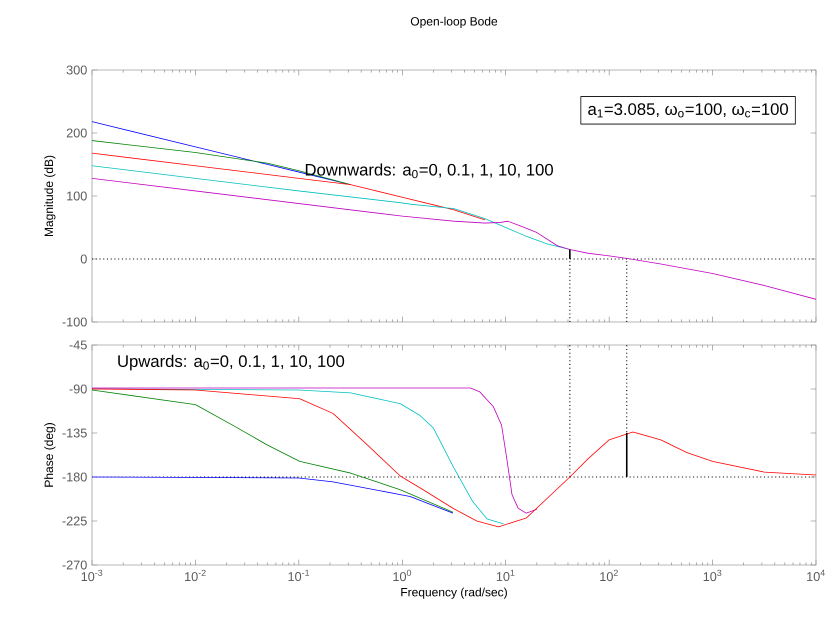 The height and width of the screenshot is (621, 832). What do you see at coordinates (195, 576) in the screenshot?
I see `x-tick-label: 10$^{-2}$` at bounding box center [195, 576].